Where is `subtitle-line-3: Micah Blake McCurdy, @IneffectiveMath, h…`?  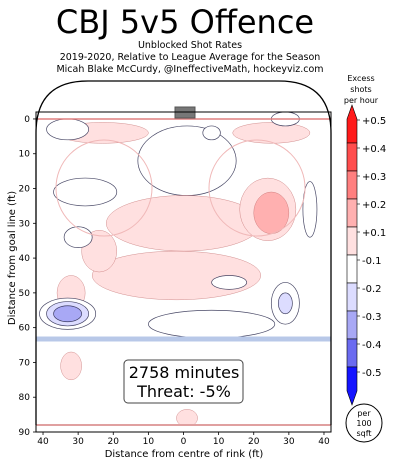
subtitle-line-3: Micah Blake McCurdy, @IneffectiveMath, h… is located at coordinates (189, 69).